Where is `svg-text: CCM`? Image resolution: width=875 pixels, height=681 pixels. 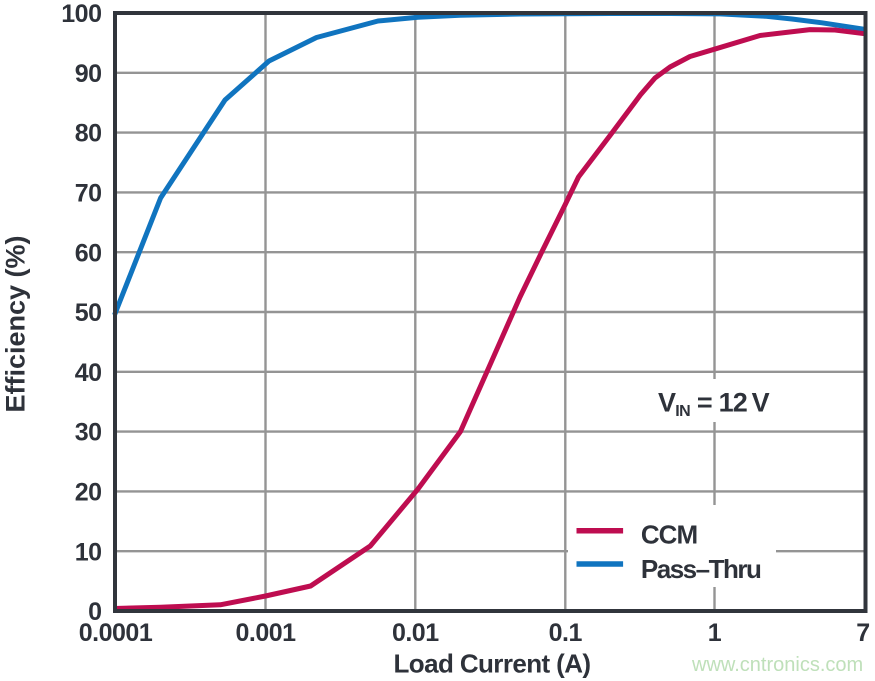
svg-text: CCM is located at coordinates (669, 535).